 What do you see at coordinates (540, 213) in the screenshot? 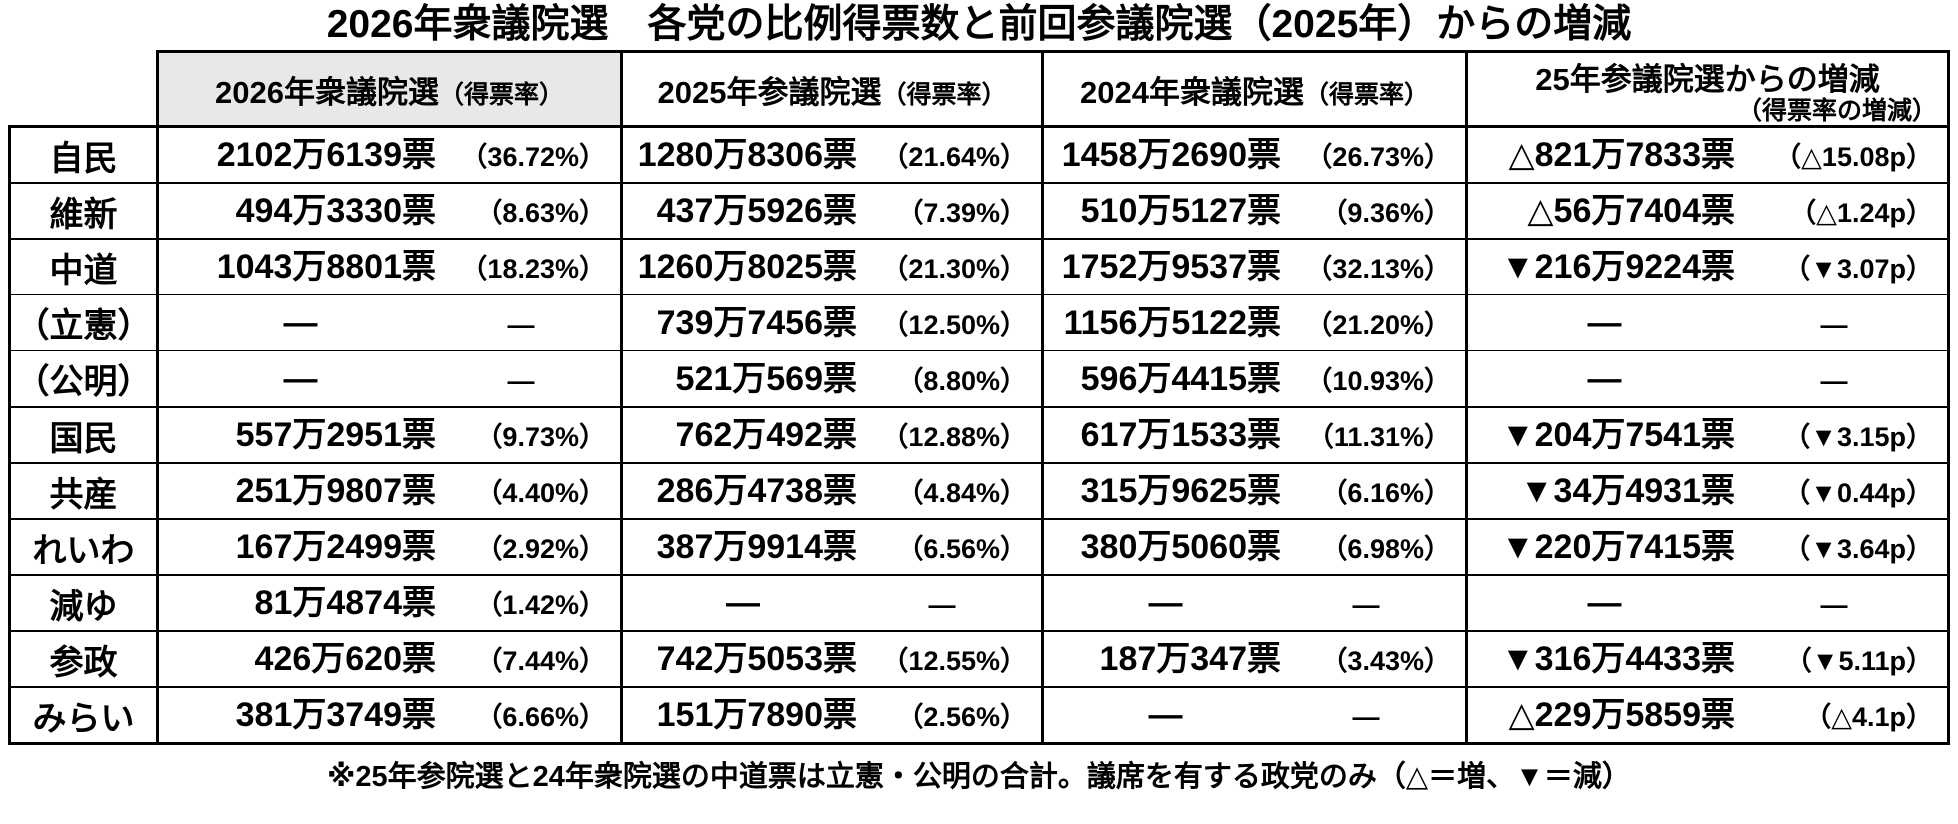
I see `pct-value: （8.63%）` at bounding box center [540, 213].